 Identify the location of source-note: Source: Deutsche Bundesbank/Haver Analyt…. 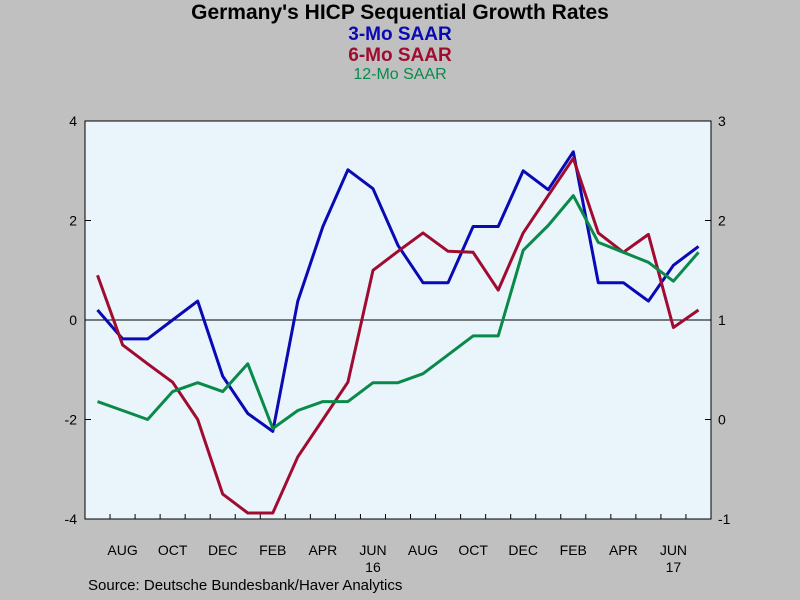
(245, 585).